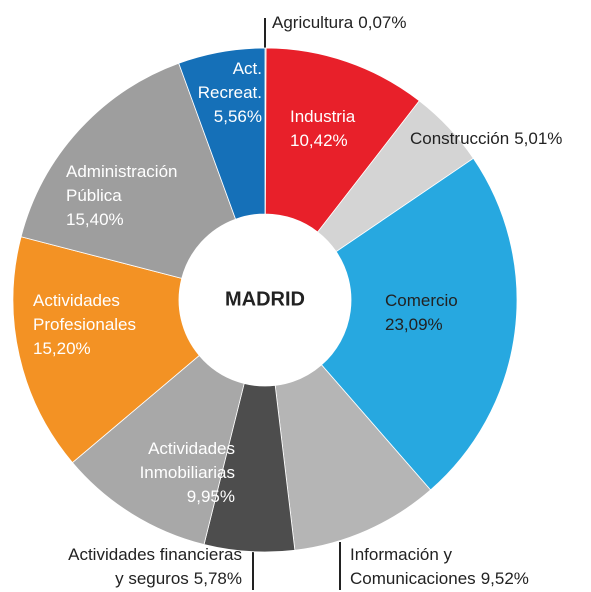 This screenshot has height=592, width=591. I want to click on label-line: Información y, so click(401, 554).